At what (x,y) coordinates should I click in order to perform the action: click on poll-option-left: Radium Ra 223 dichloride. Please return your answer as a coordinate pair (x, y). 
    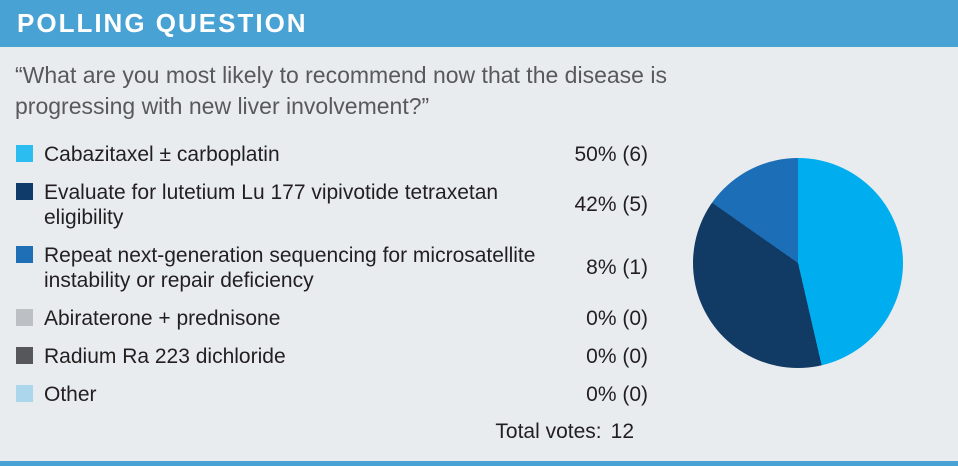
    Looking at the image, I should click on (277, 356).